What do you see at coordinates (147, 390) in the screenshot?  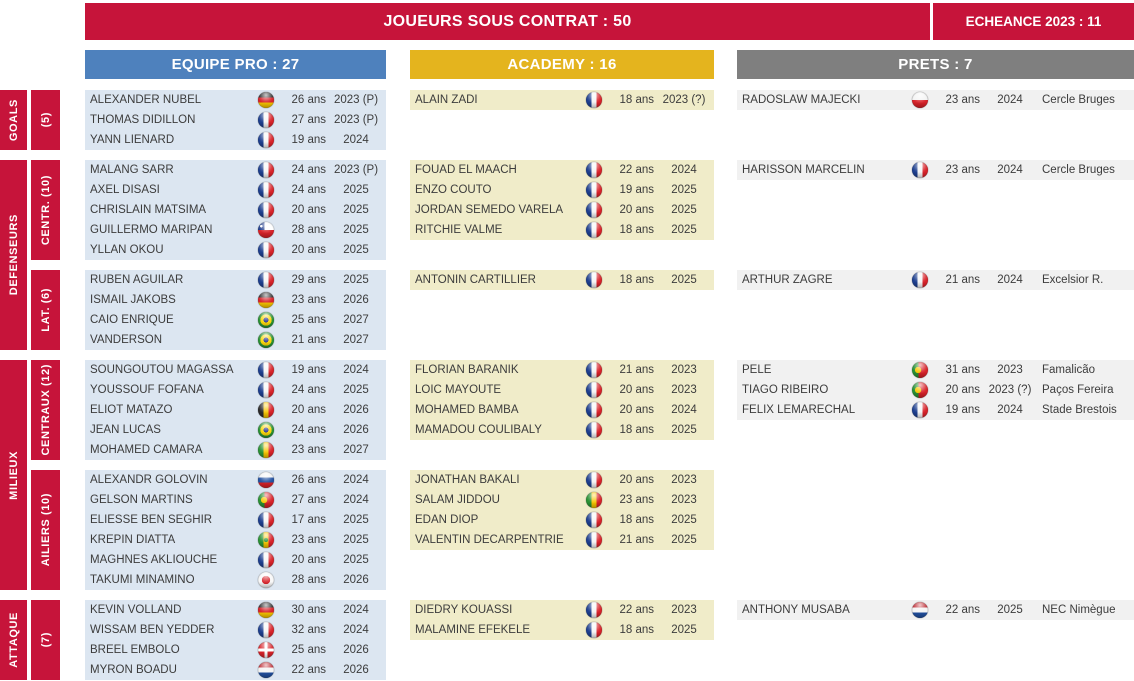 I see `player-name: YOUSSOUF FOFANA` at bounding box center [147, 390].